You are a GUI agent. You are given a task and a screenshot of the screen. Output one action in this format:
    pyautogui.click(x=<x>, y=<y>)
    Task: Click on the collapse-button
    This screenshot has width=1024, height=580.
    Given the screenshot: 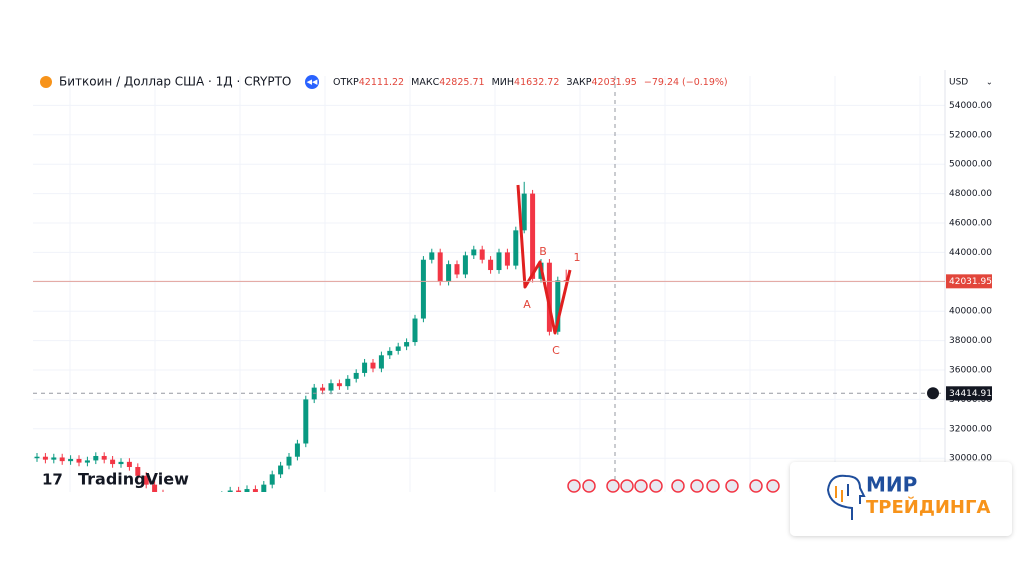 What is the action you would take?
    pyautogui.click(x=312, y=82)
    